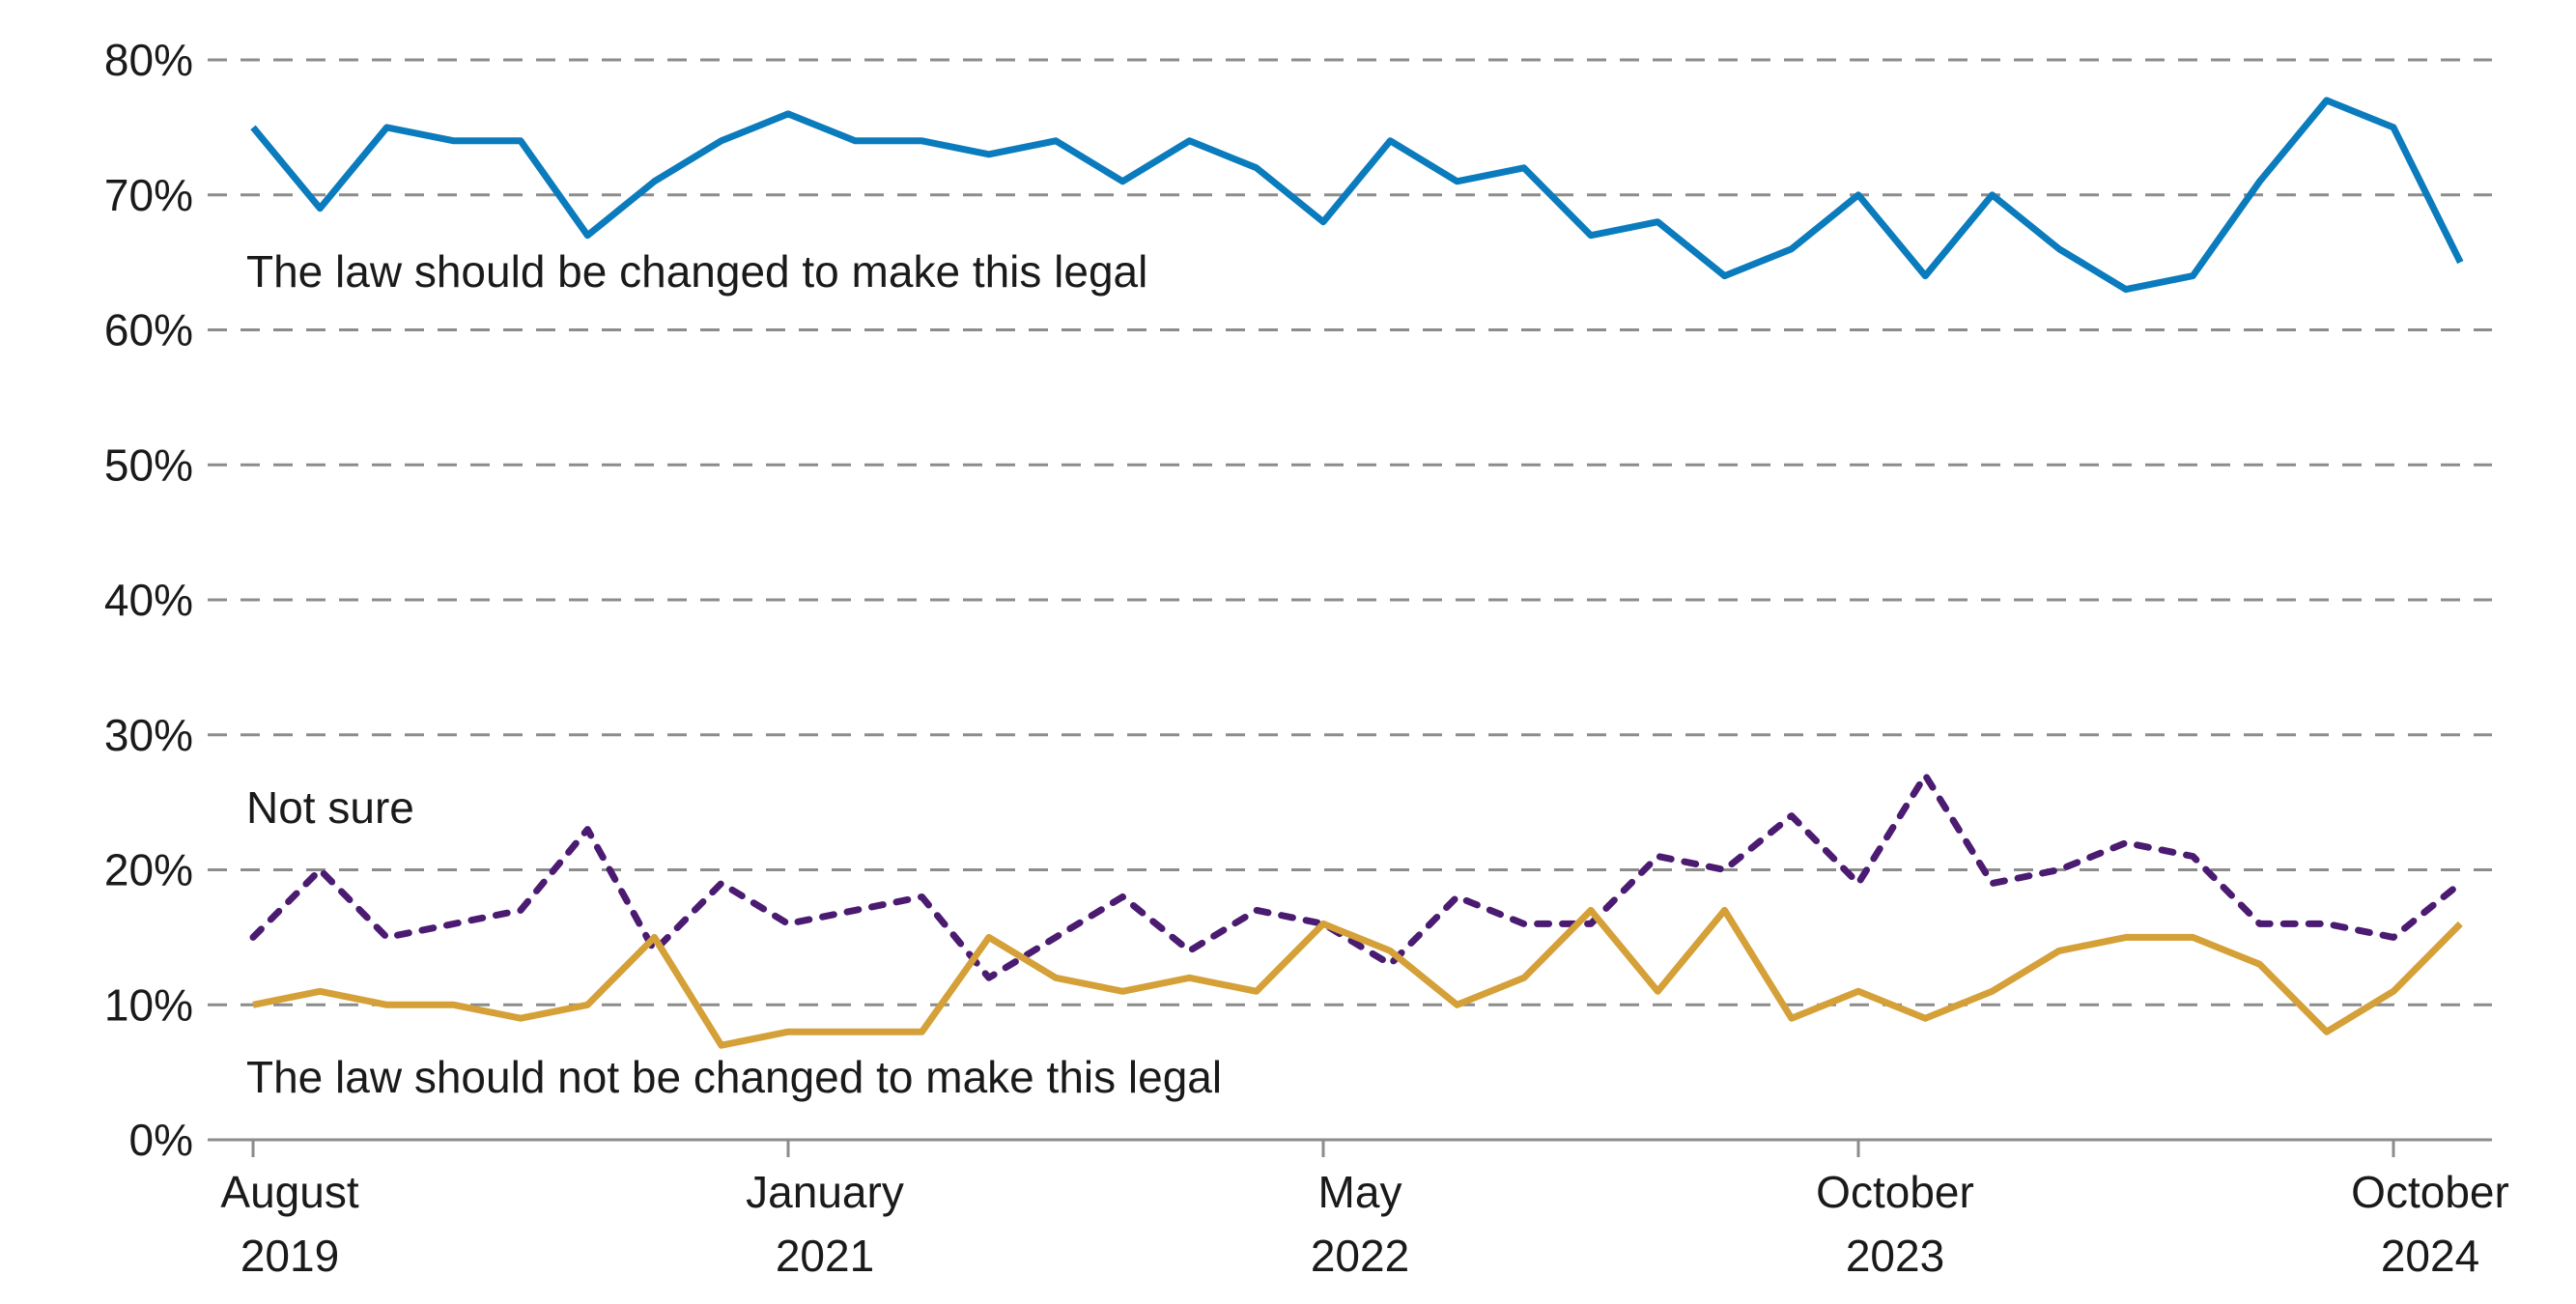  What do you see at coordinates (148, 735) in the screenshot?
I see `y-tick-label: 30%` at bounding box center [148, 735].